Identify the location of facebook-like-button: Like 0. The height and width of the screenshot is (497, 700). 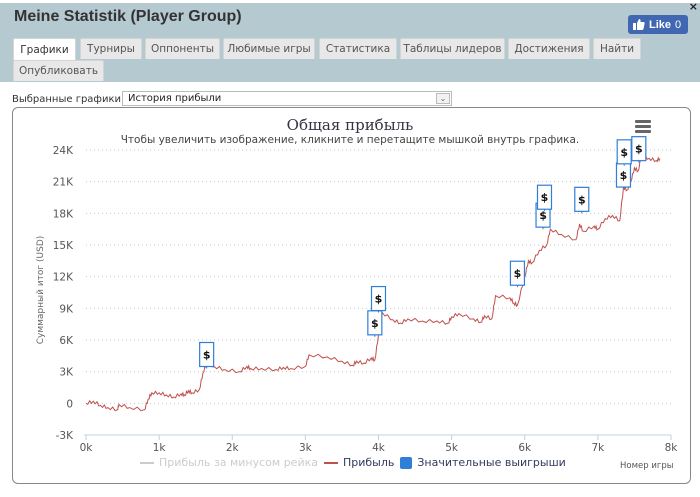
(658, 24).